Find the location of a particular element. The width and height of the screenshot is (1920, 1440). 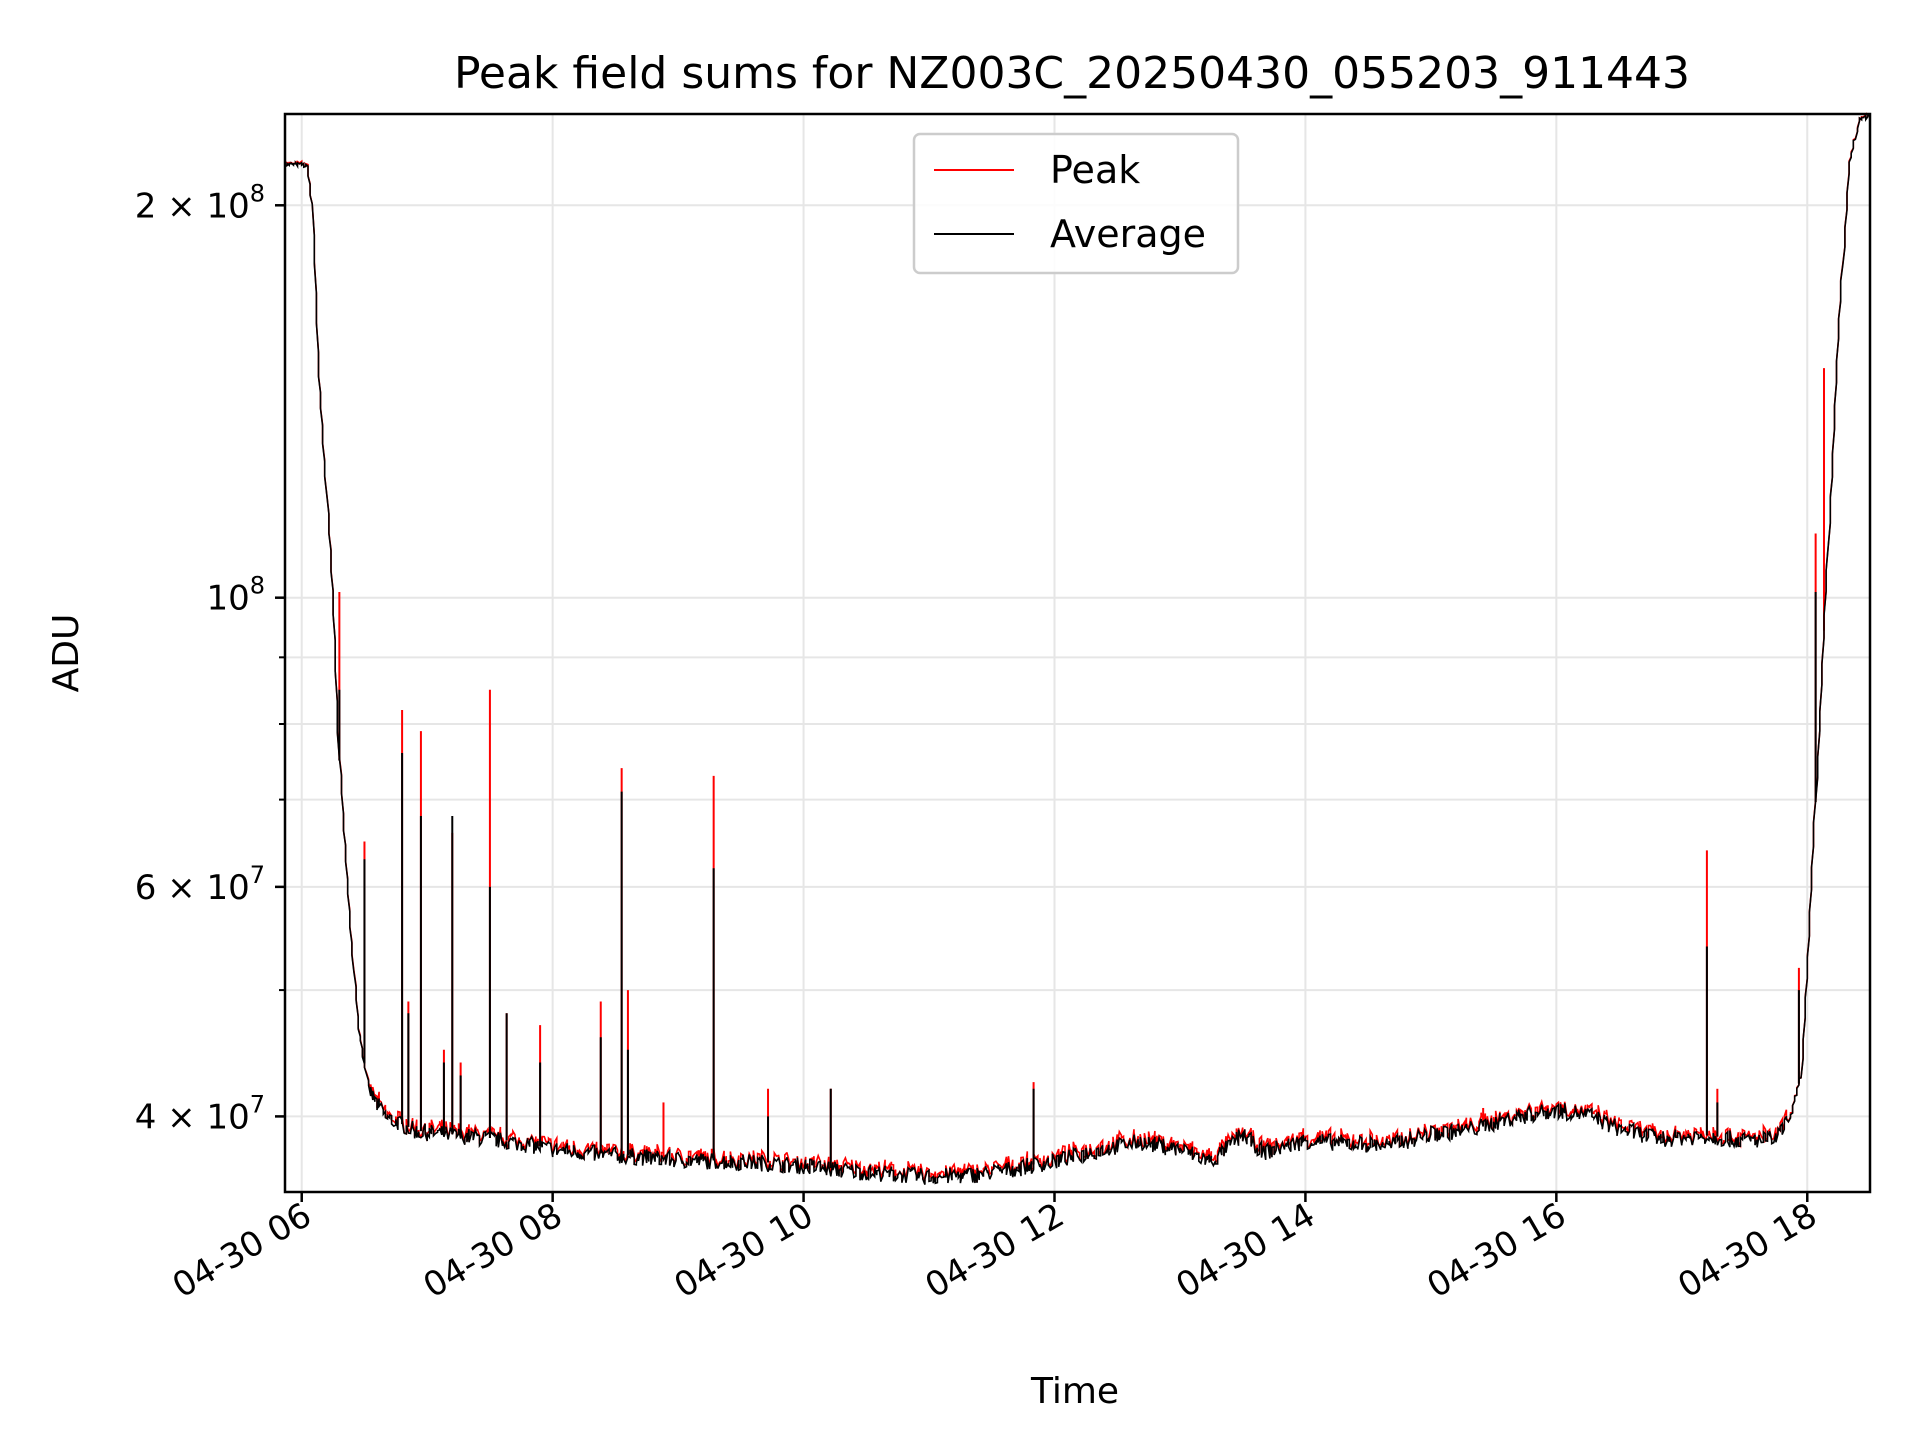

y-tick-label: 108 is located at coordinates (235, 595).